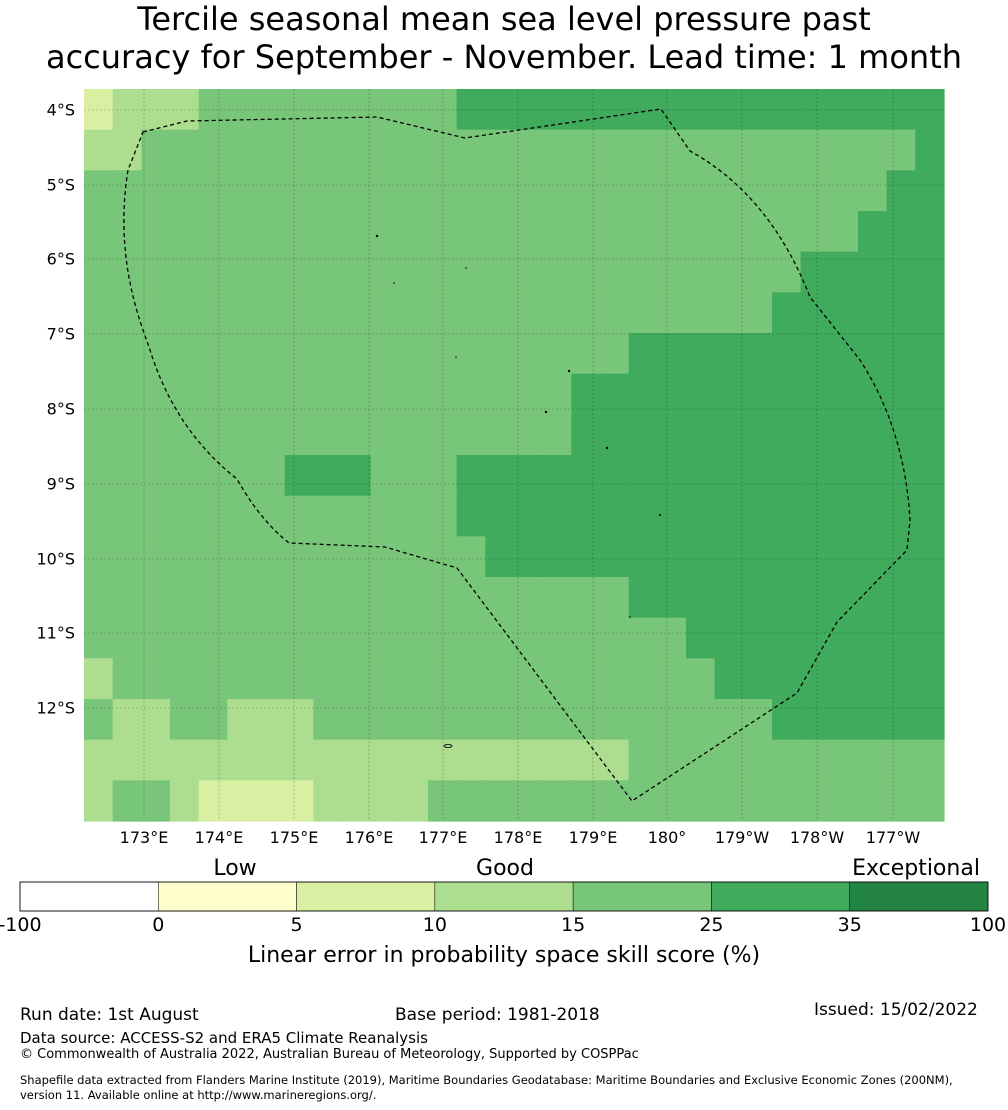  Describe the element at coordinates (988, 925) in the screenshot. I see `colorbar-tick-label: 100` at that location.